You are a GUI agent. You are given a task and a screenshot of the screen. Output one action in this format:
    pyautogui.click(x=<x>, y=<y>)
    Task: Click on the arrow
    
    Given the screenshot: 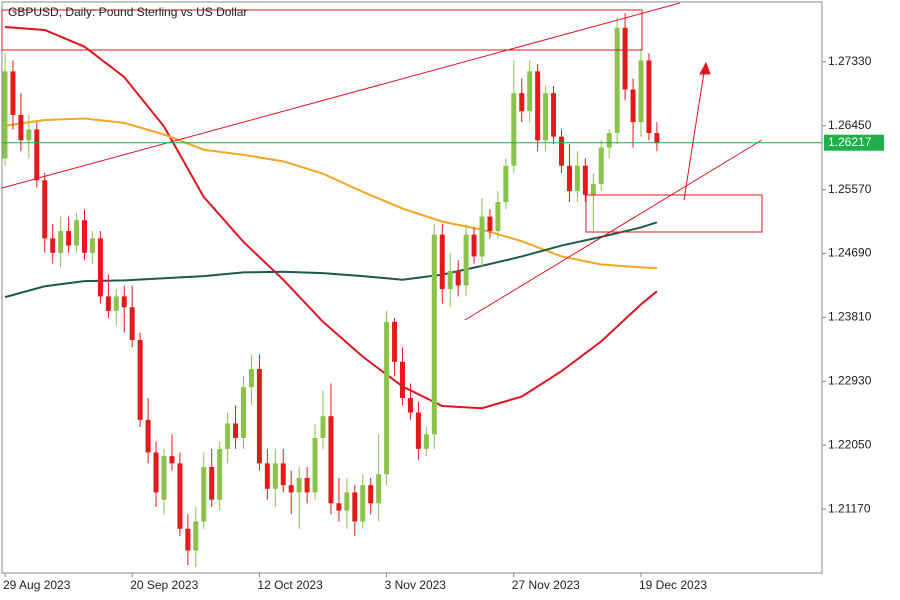 What is the action you would take?
    pyautogui.click(x=694, y=136)
    